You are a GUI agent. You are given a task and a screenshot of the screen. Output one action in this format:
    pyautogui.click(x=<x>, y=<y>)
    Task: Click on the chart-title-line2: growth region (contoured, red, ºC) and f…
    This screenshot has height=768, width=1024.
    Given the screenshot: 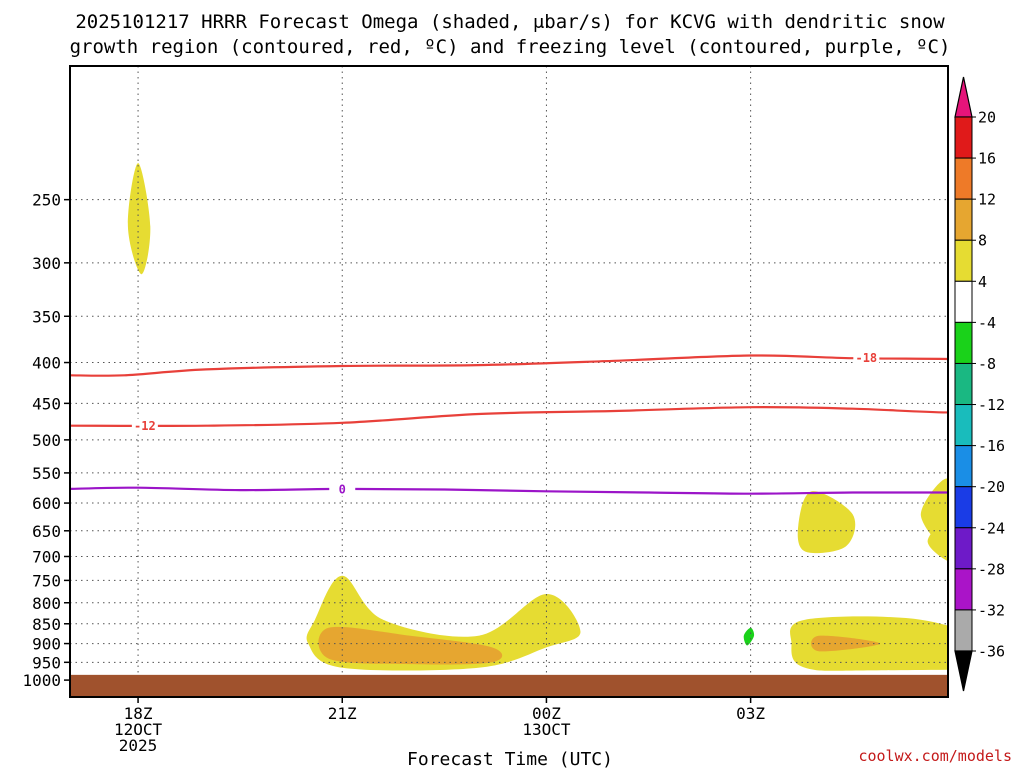 What is the action you would take?
    pyautogui.click(x=510, y=47)
    